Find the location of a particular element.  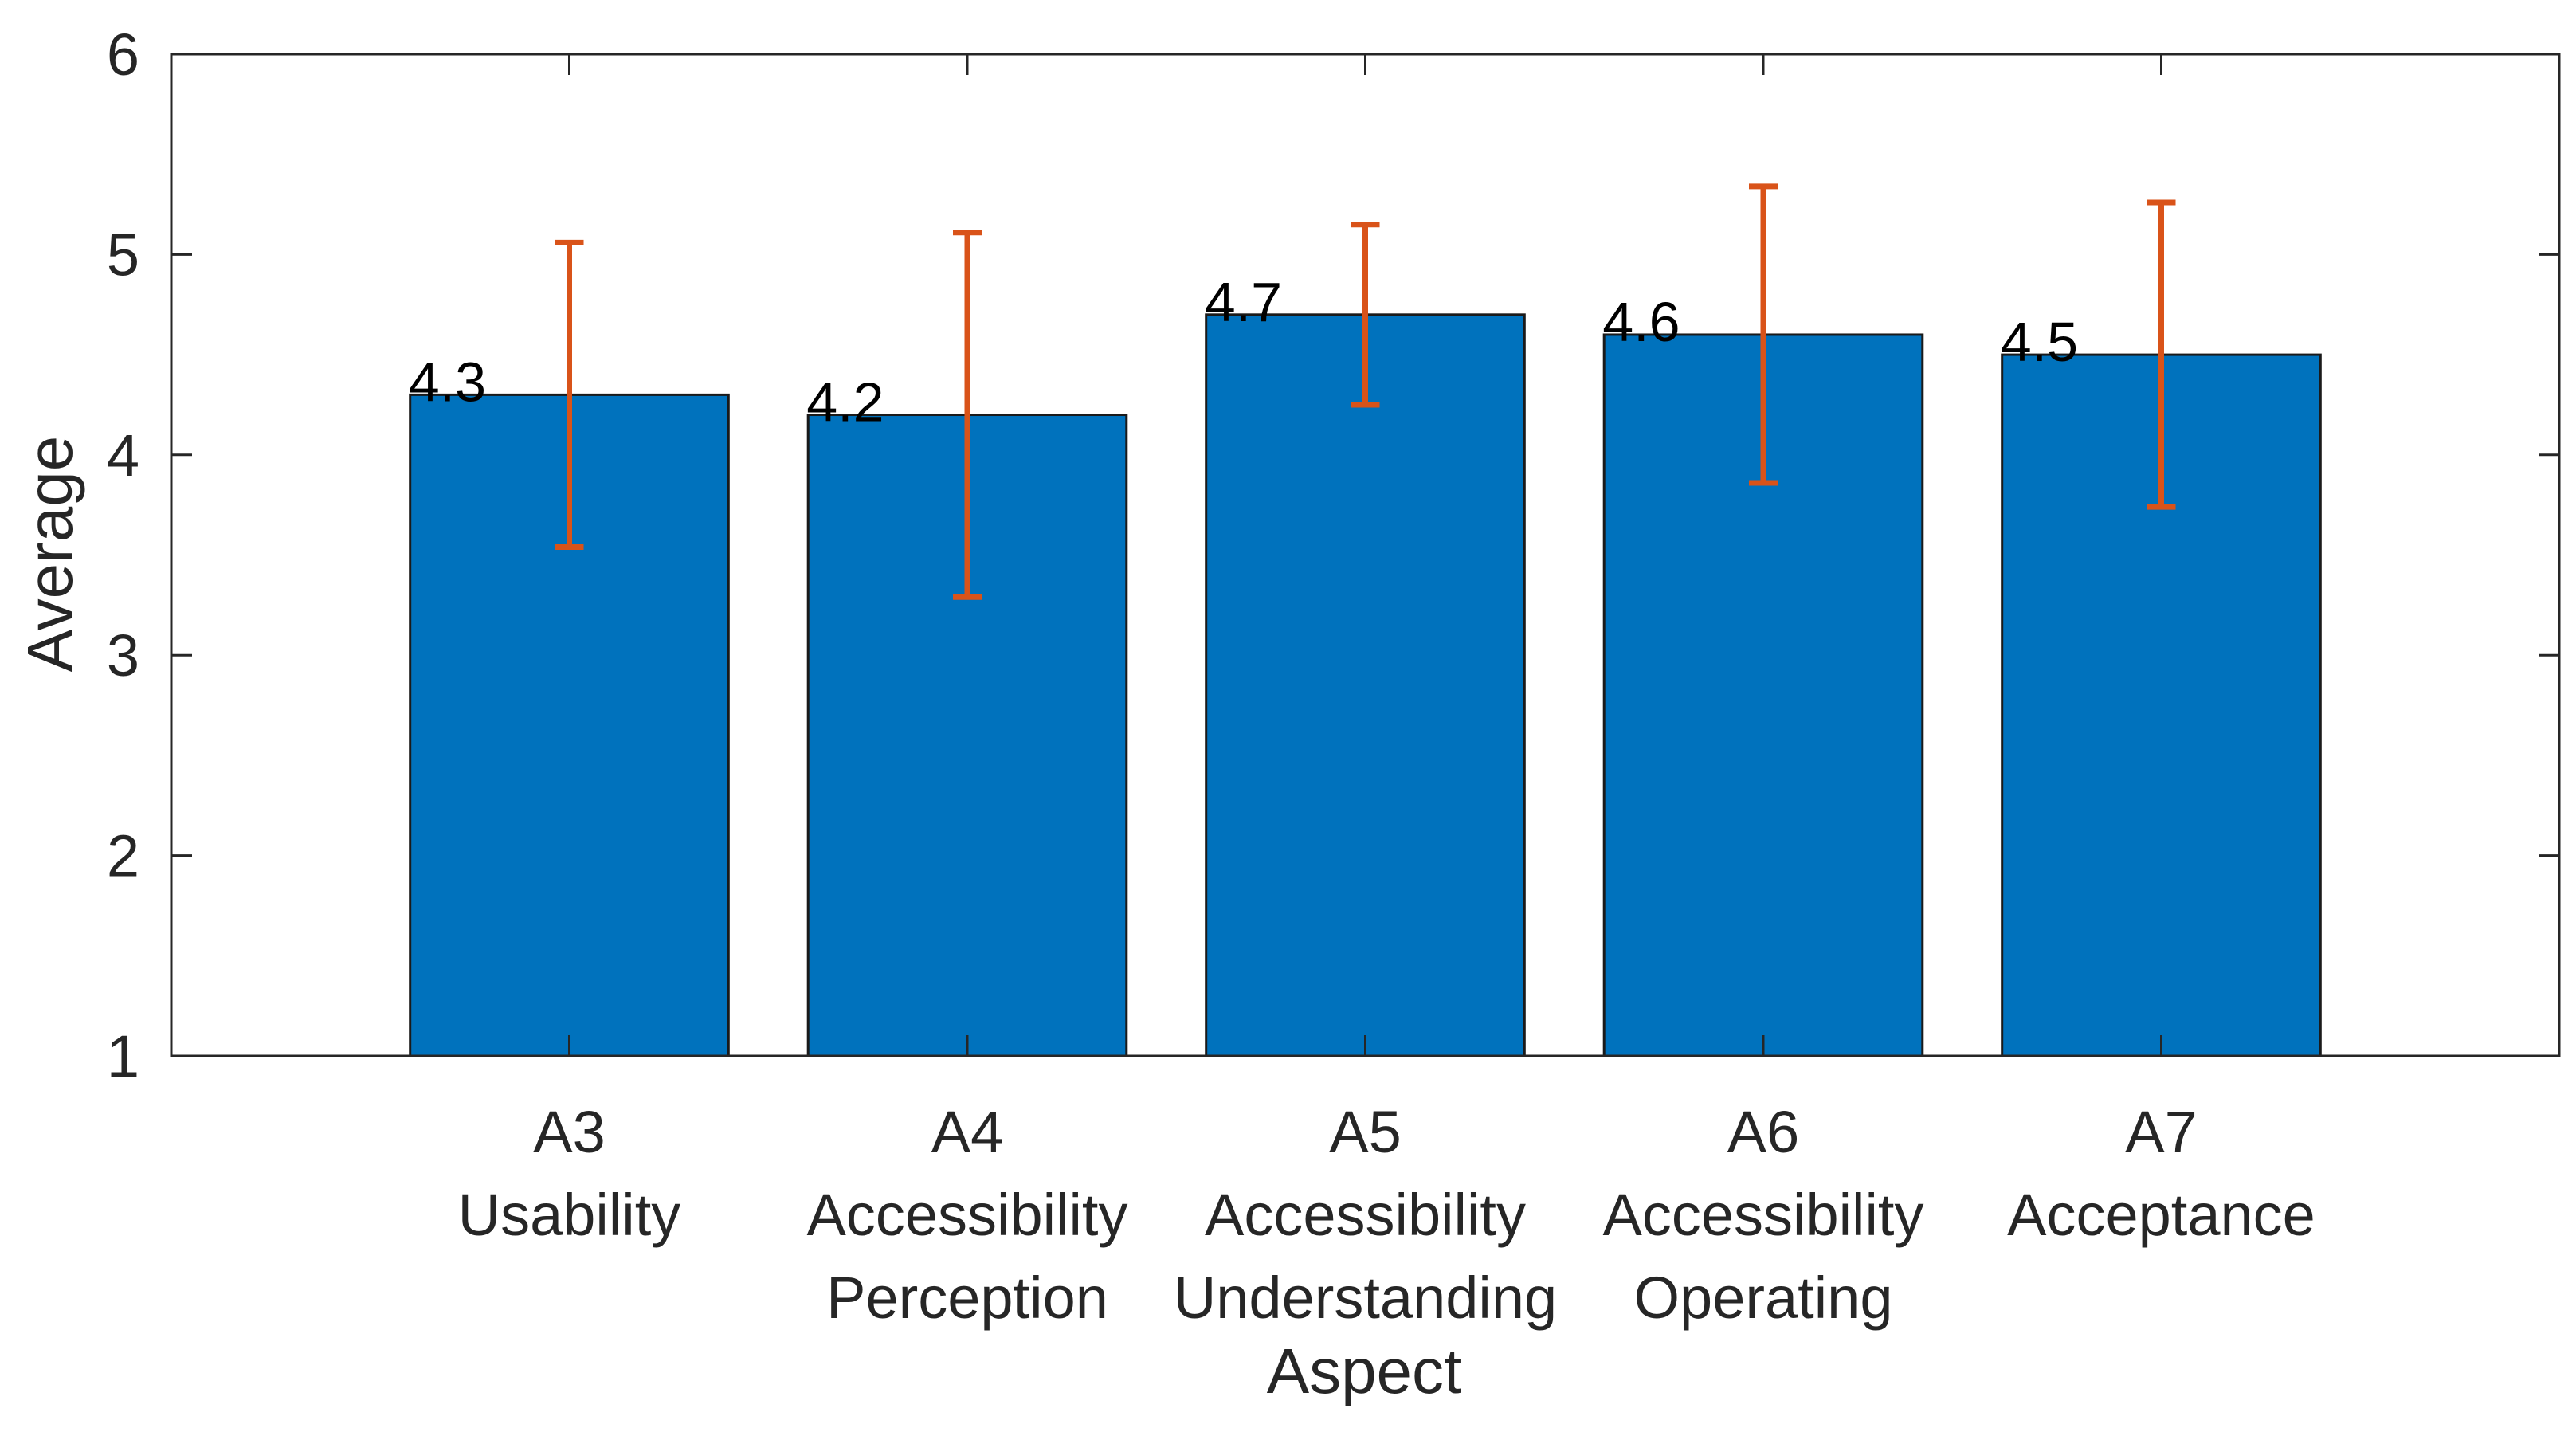

x-tick-label-line: Operating is located at coordinates (1763, 1298).